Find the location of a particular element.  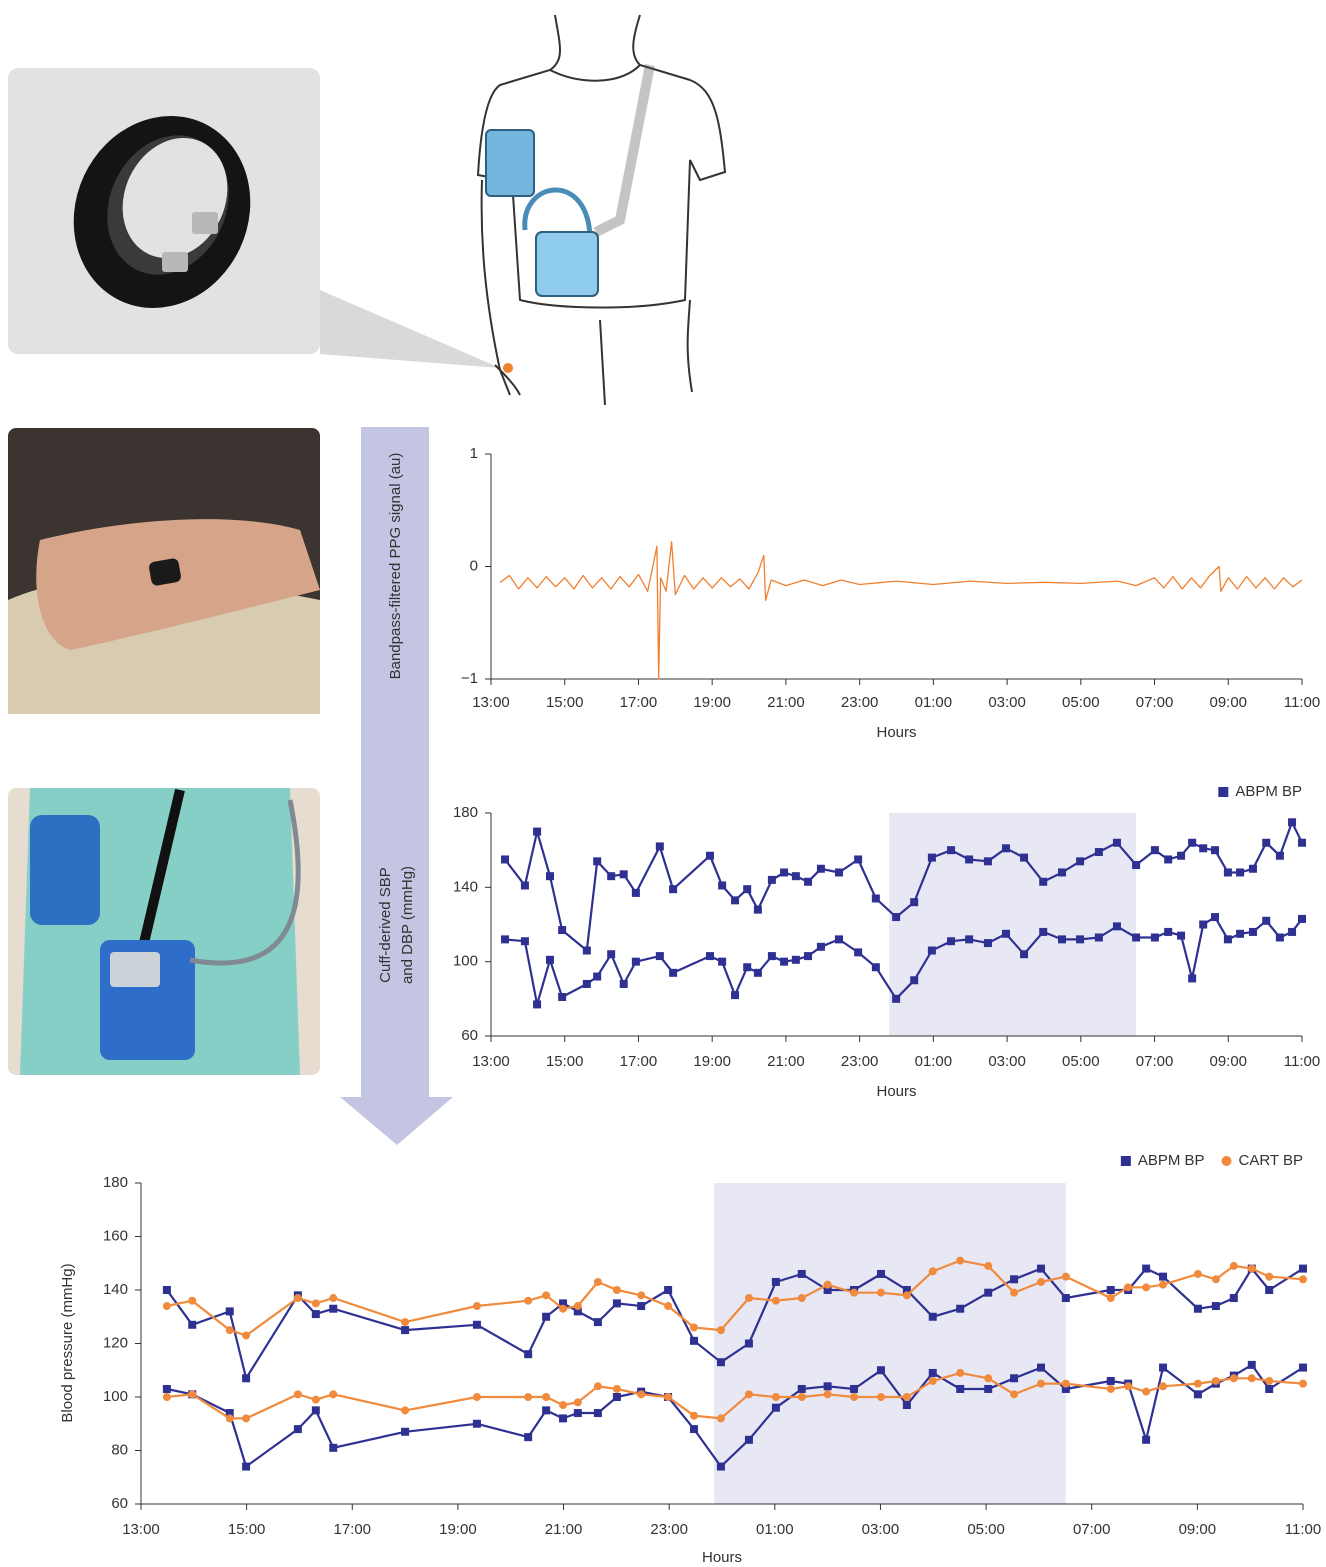

y-axis-label: and DBP (mmHg) is located at coordinates (407, 925).